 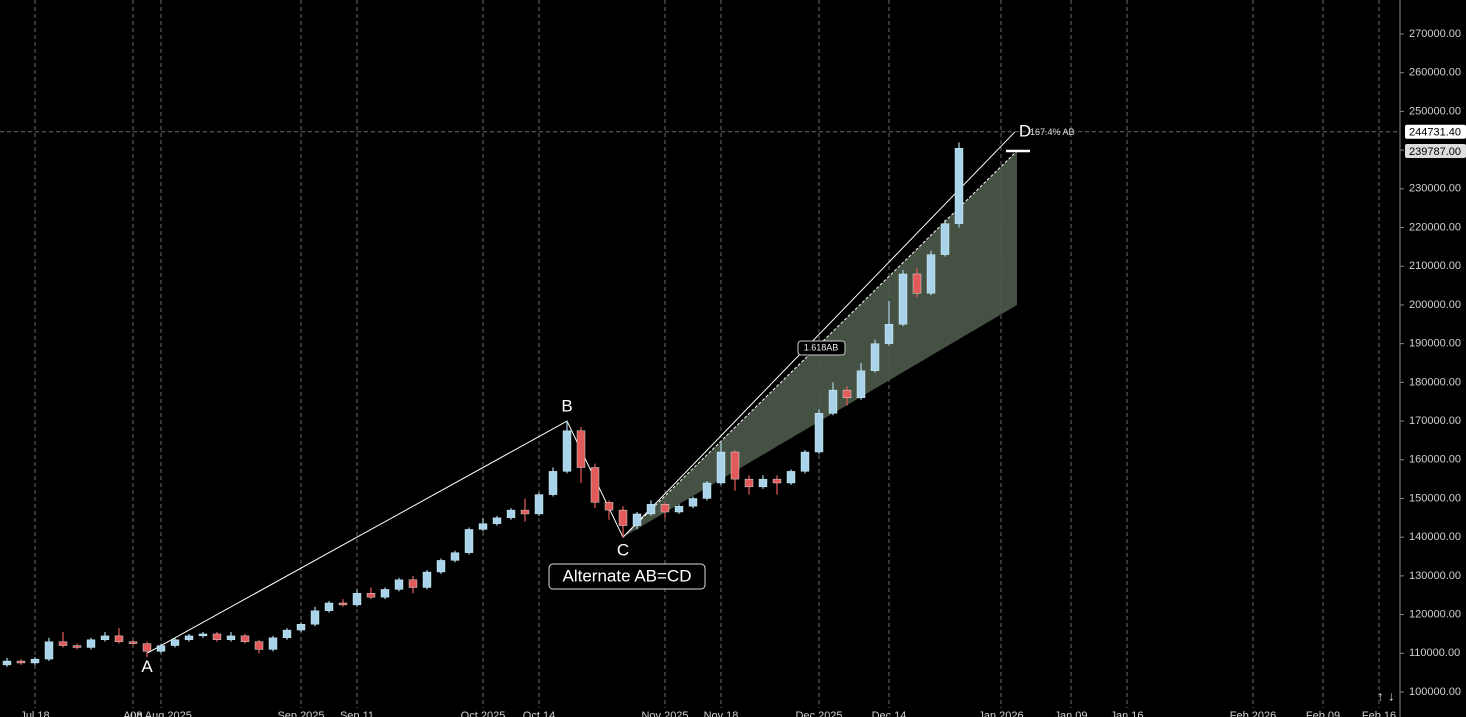 What do you see at coordinates (1435, 344) in the screenshot?
I see `y-tick-label: 190000.00` at bounding box center [1435, 344].